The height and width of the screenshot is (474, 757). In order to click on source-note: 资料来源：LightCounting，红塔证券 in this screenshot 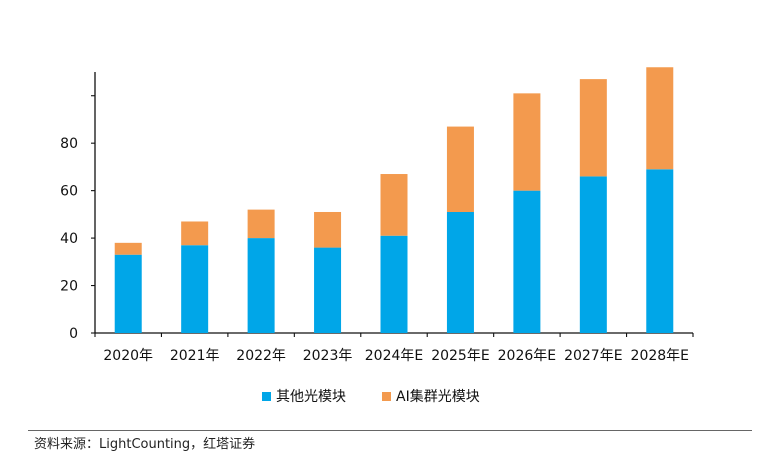, I will do `click(145, 444)`.